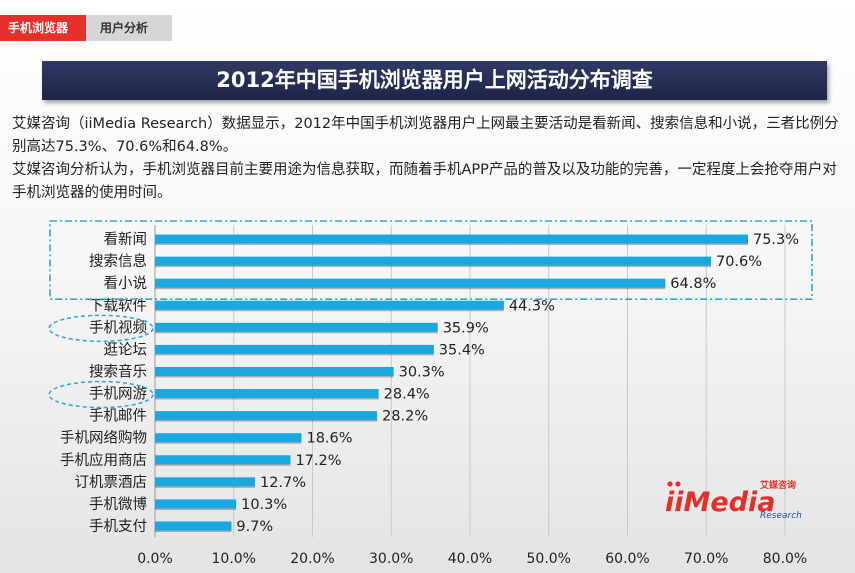 The image size is (855, 573). I want to click on value-label: 9.7%, so click(254, 527).